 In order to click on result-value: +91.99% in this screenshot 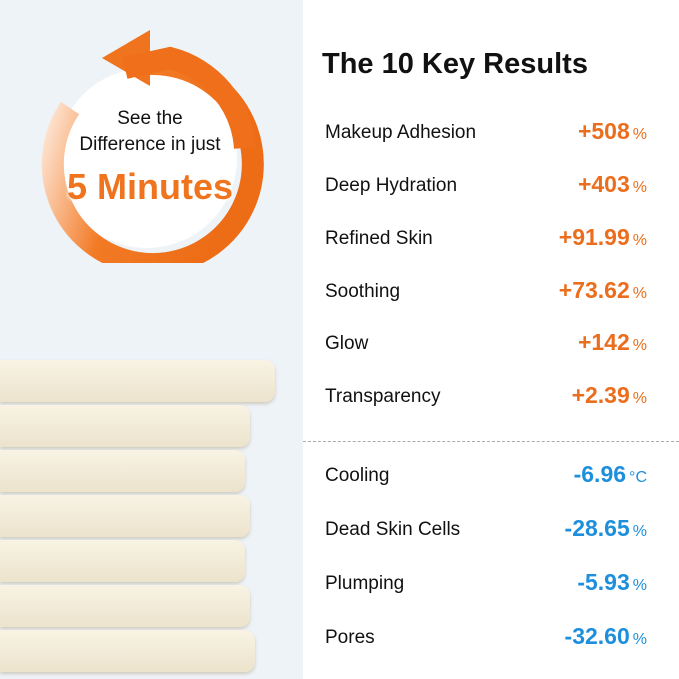, I will do `click(603, 237)`.